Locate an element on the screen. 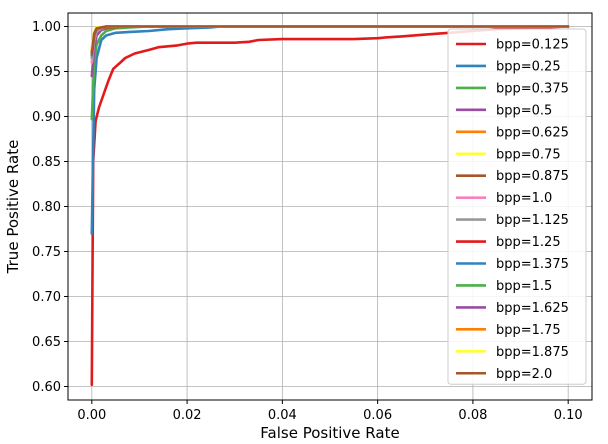  legend-label: bpp=0.25 is located at coordinates (528, 66).